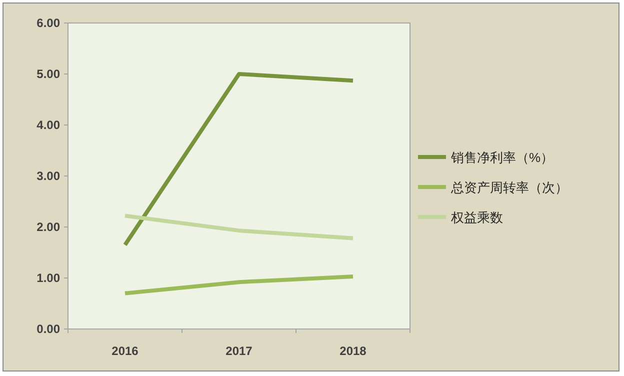 The width and height of the screenshot is (624, 376). I want to click on y-tick-label: 1.00, so click(48, 278).